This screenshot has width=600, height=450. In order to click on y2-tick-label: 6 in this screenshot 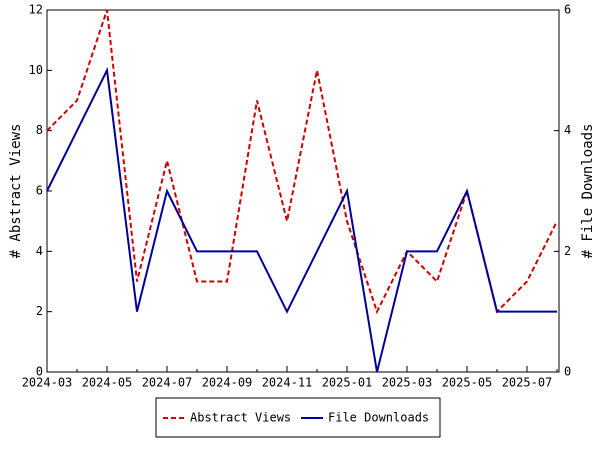, I will do `click(567, 10)`.